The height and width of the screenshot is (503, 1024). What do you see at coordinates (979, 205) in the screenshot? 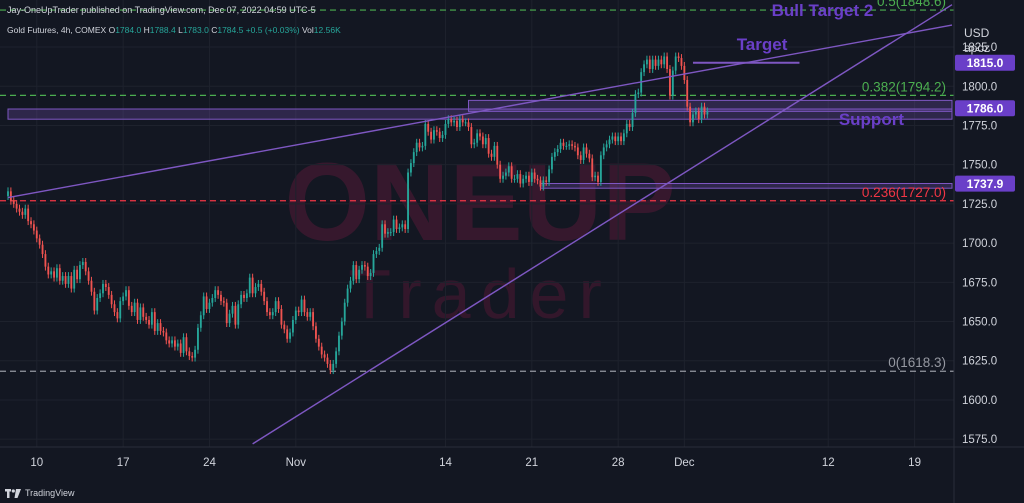
I see `y-tick-label: 1725.0` at bounding box center [979, 205].